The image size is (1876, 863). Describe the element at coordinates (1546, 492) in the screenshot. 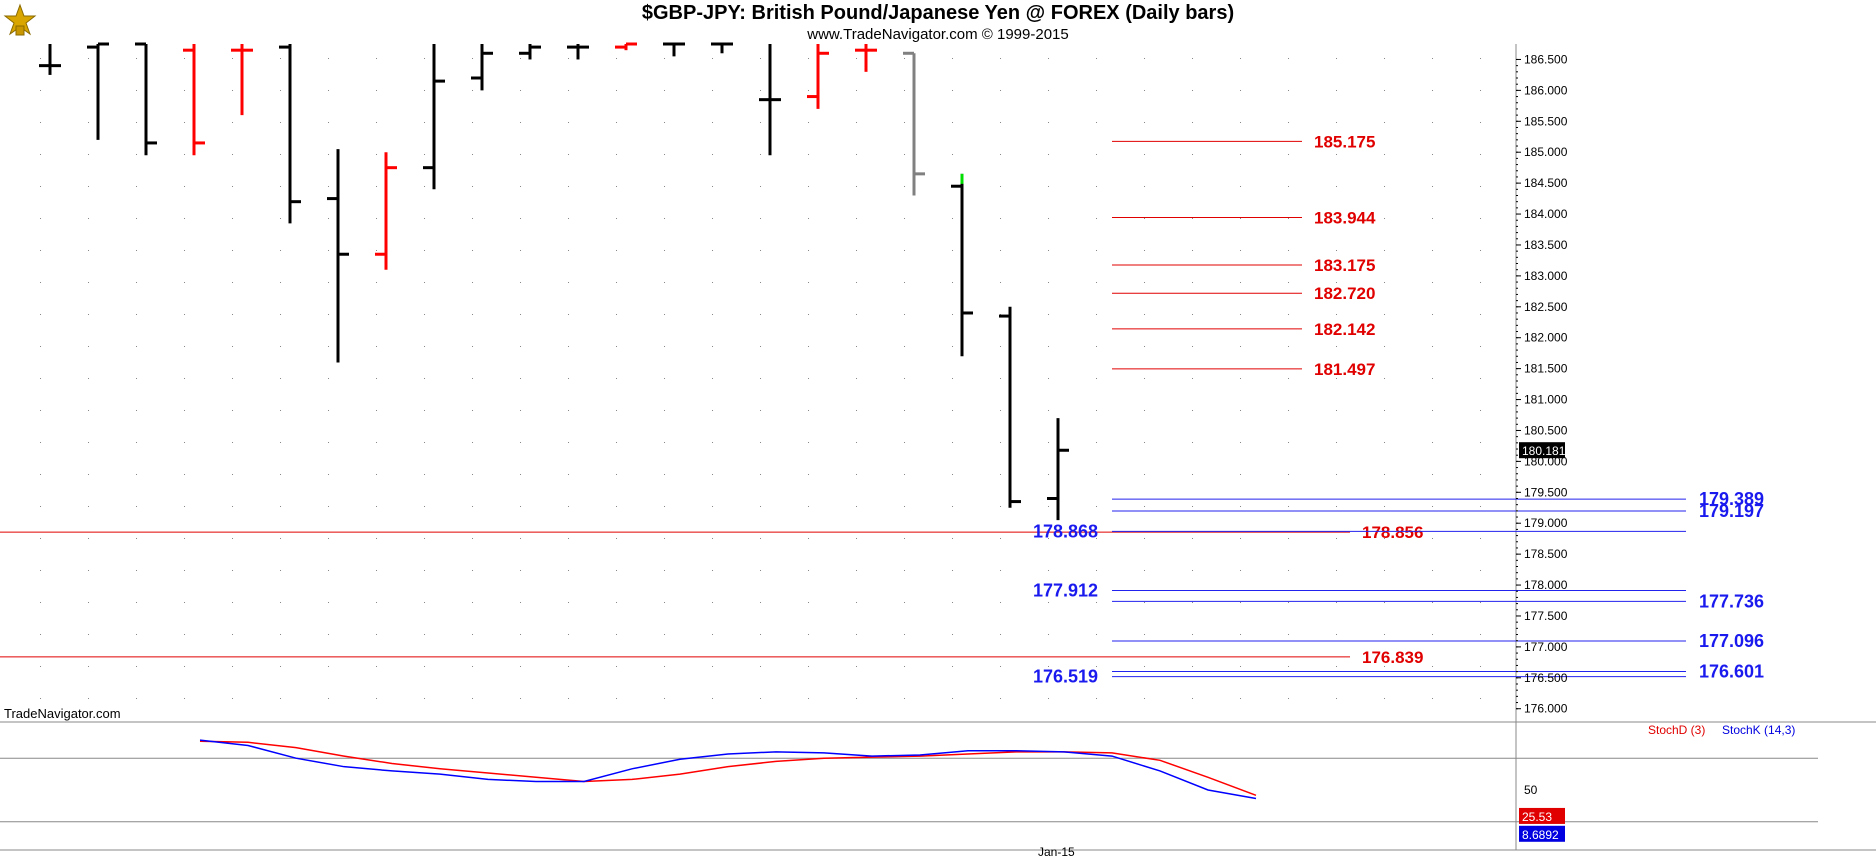

I see `y-tick-label: 179.500` at that location.